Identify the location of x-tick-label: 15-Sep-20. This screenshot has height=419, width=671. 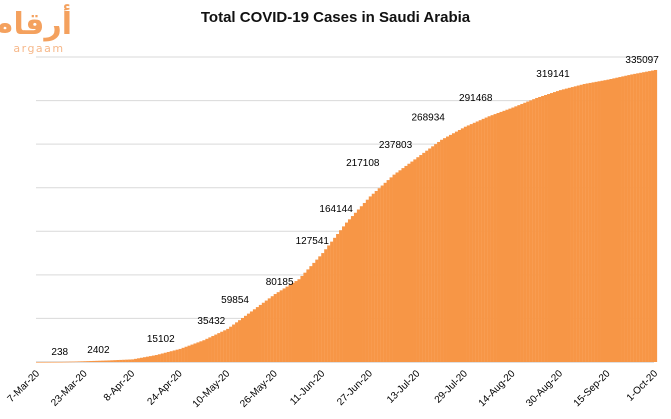
(592, 388).